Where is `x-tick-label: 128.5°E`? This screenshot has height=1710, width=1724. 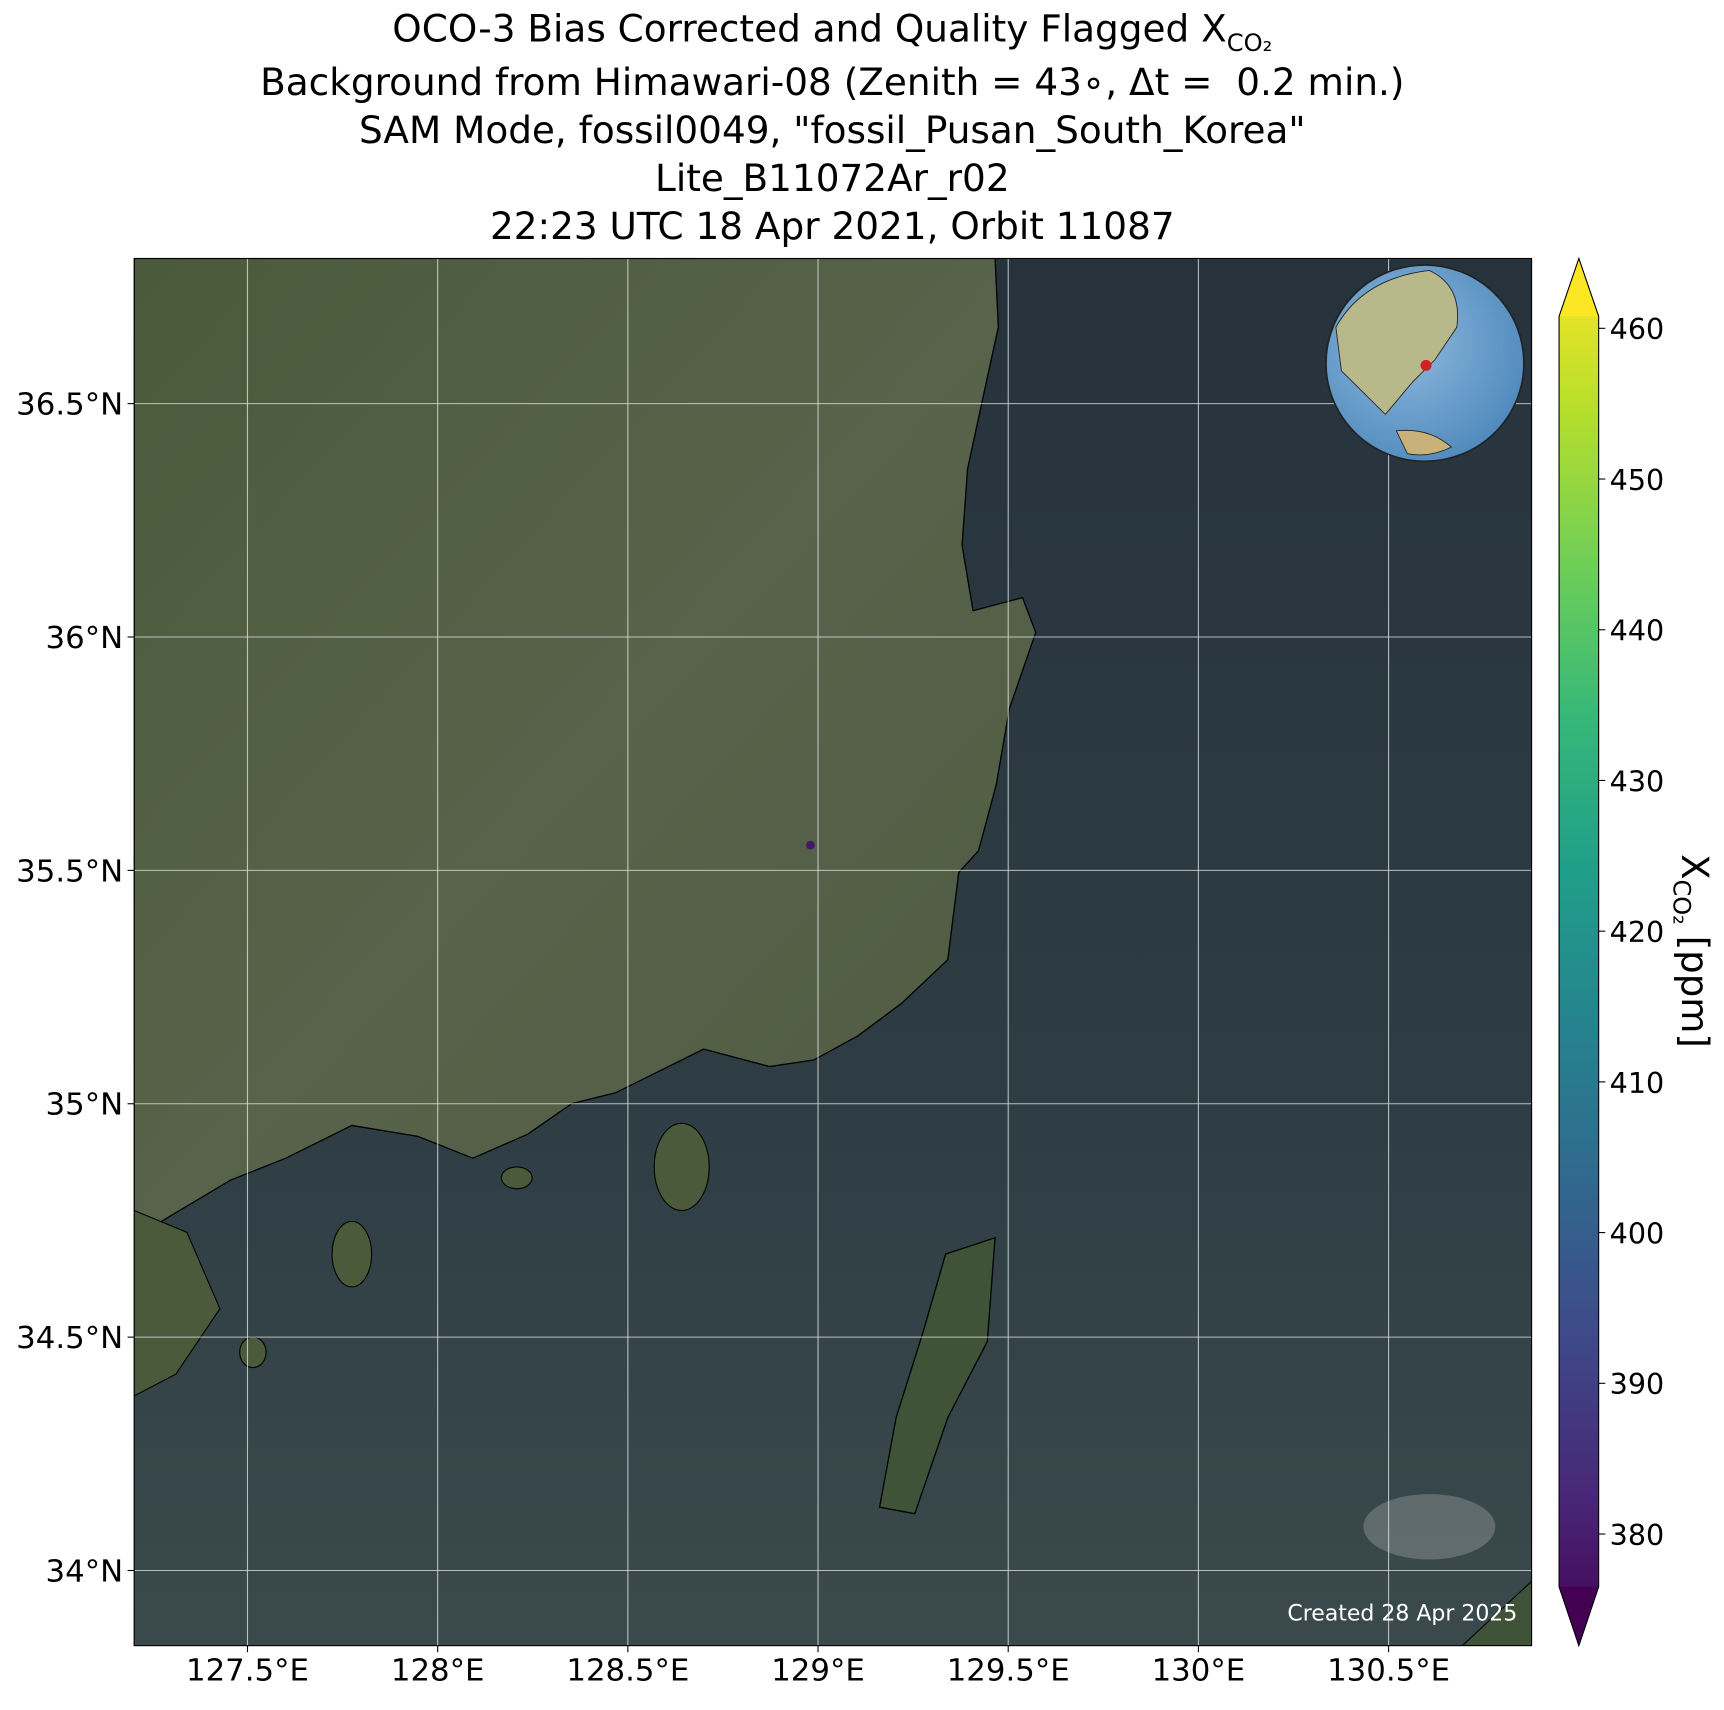
x-tick-label: 128.5°E is located at coordinates (627, 1671).